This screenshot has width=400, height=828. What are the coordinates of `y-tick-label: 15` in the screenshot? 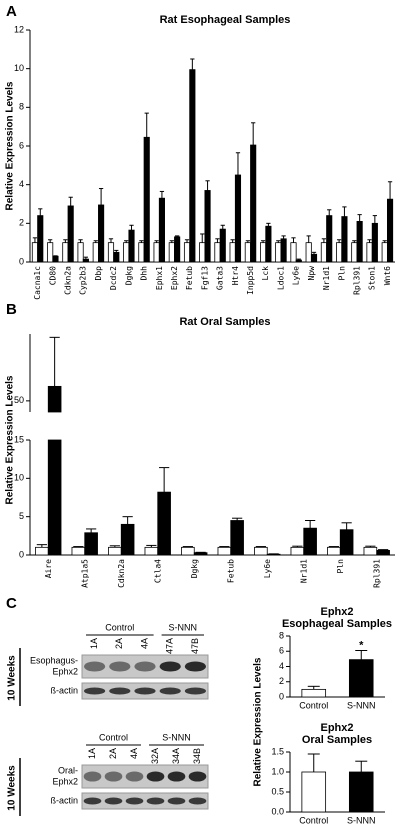 It's located at (19, 439).